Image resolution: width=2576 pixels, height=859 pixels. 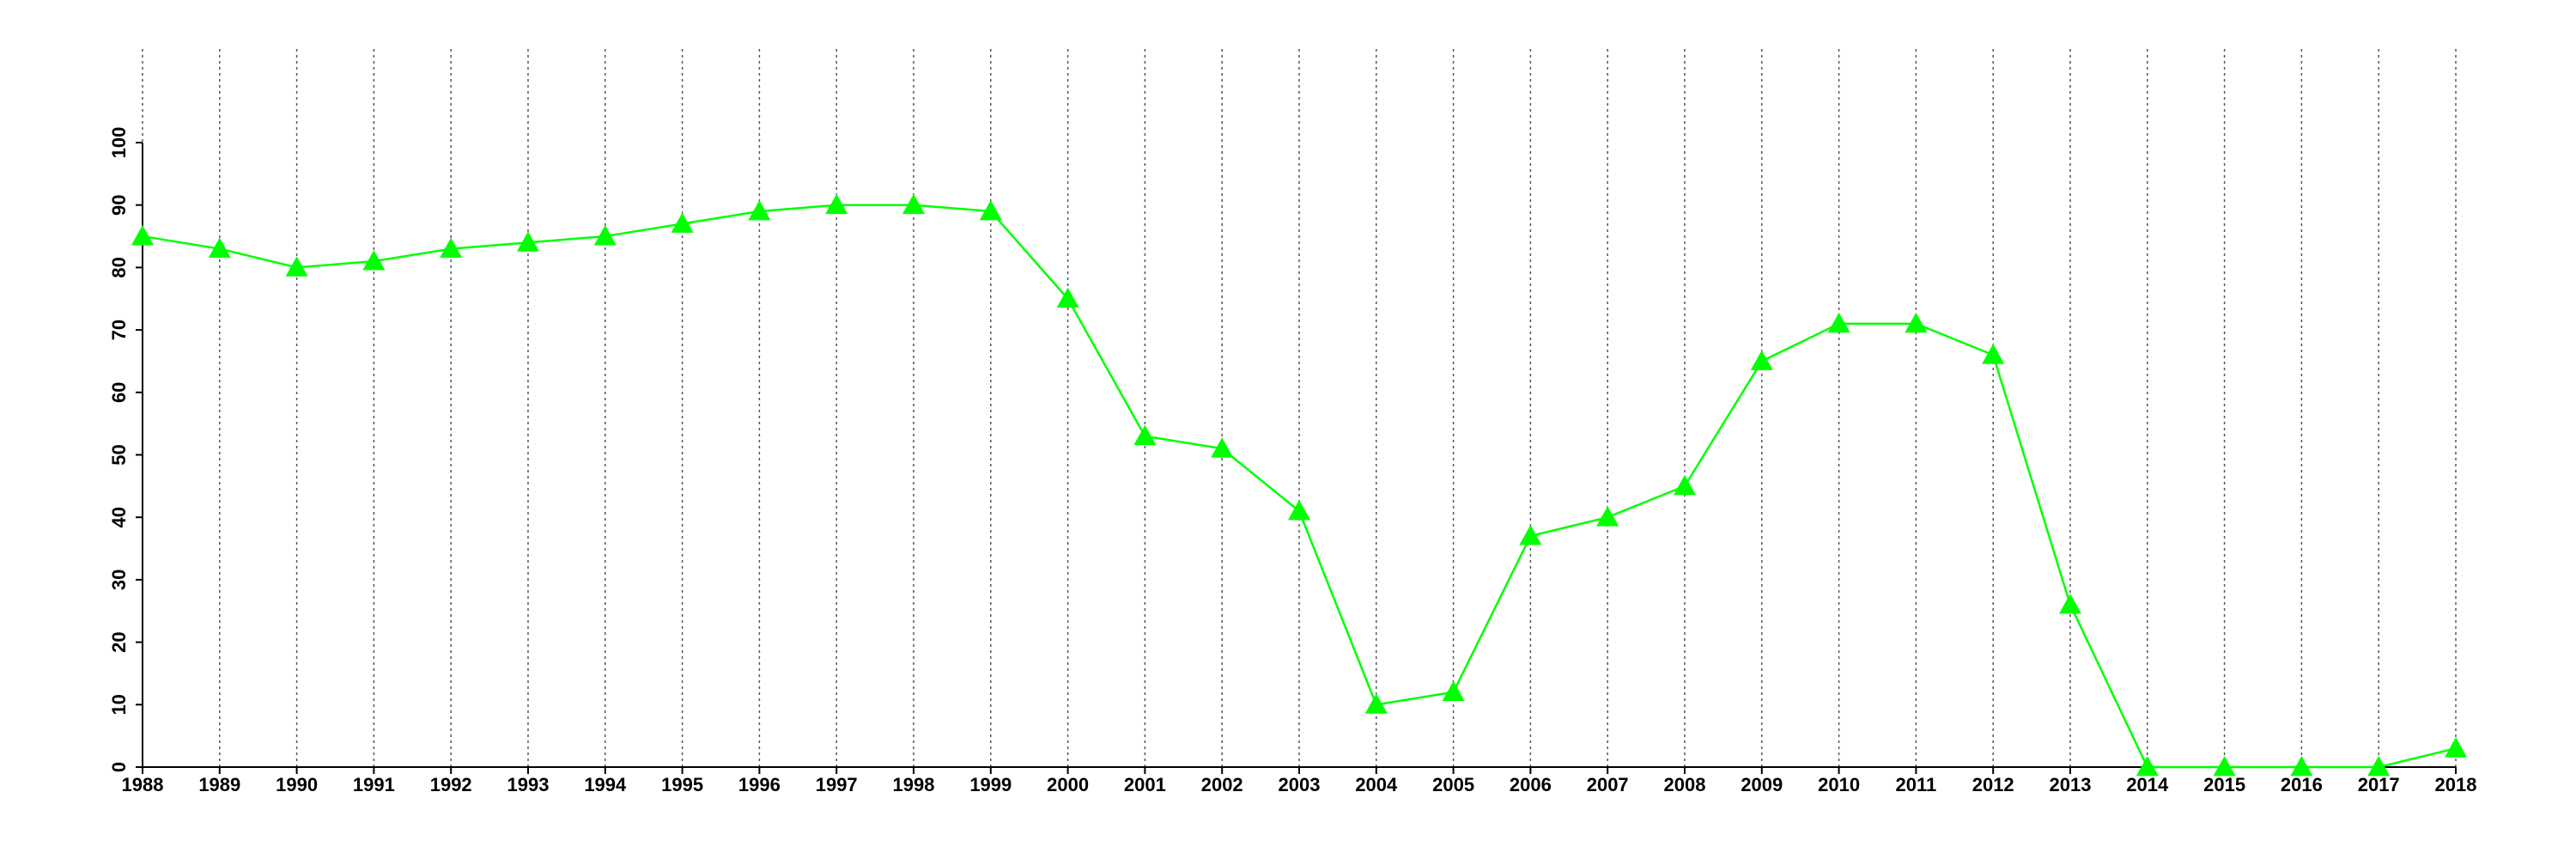 I want to click on x-tick-label: 2001, so click(x=1145, y=784).